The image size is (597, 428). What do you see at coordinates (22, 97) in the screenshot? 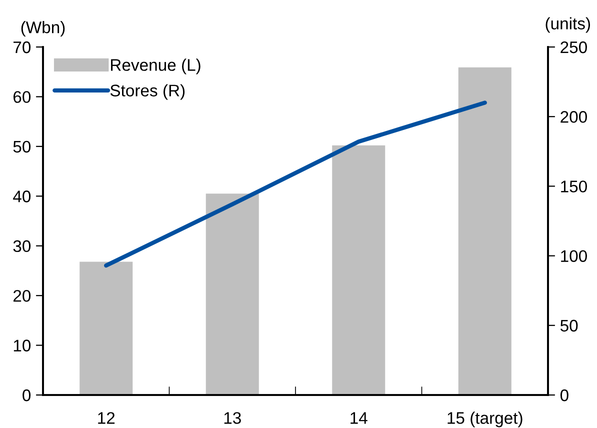
I see `y-tick-label: 60` at bounding box center [22, 97].